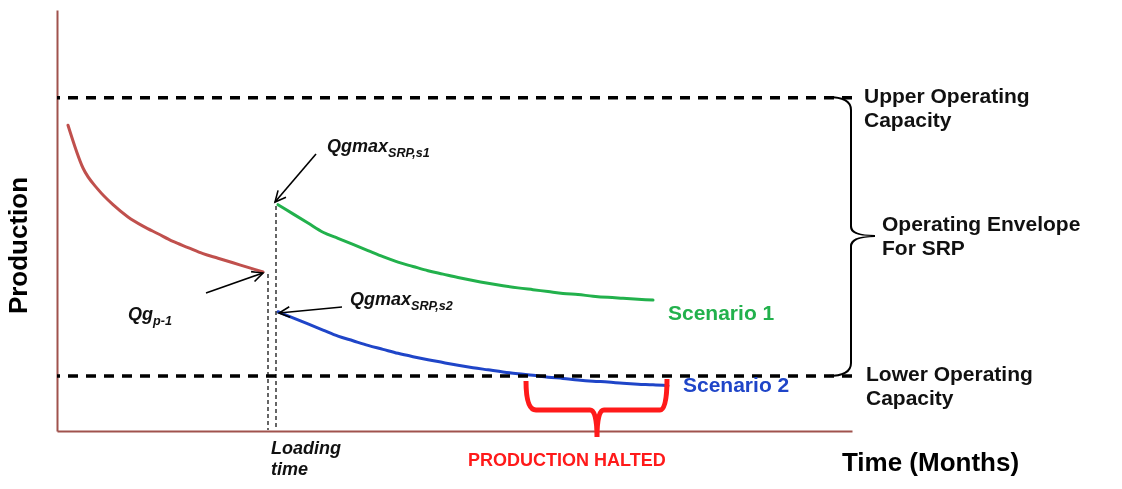 This screenshot has width=1122, height=489. Describe the element at coordinates (930, 461) in the screenshot. I see `x-axis-title: Time (Months)` at that location.